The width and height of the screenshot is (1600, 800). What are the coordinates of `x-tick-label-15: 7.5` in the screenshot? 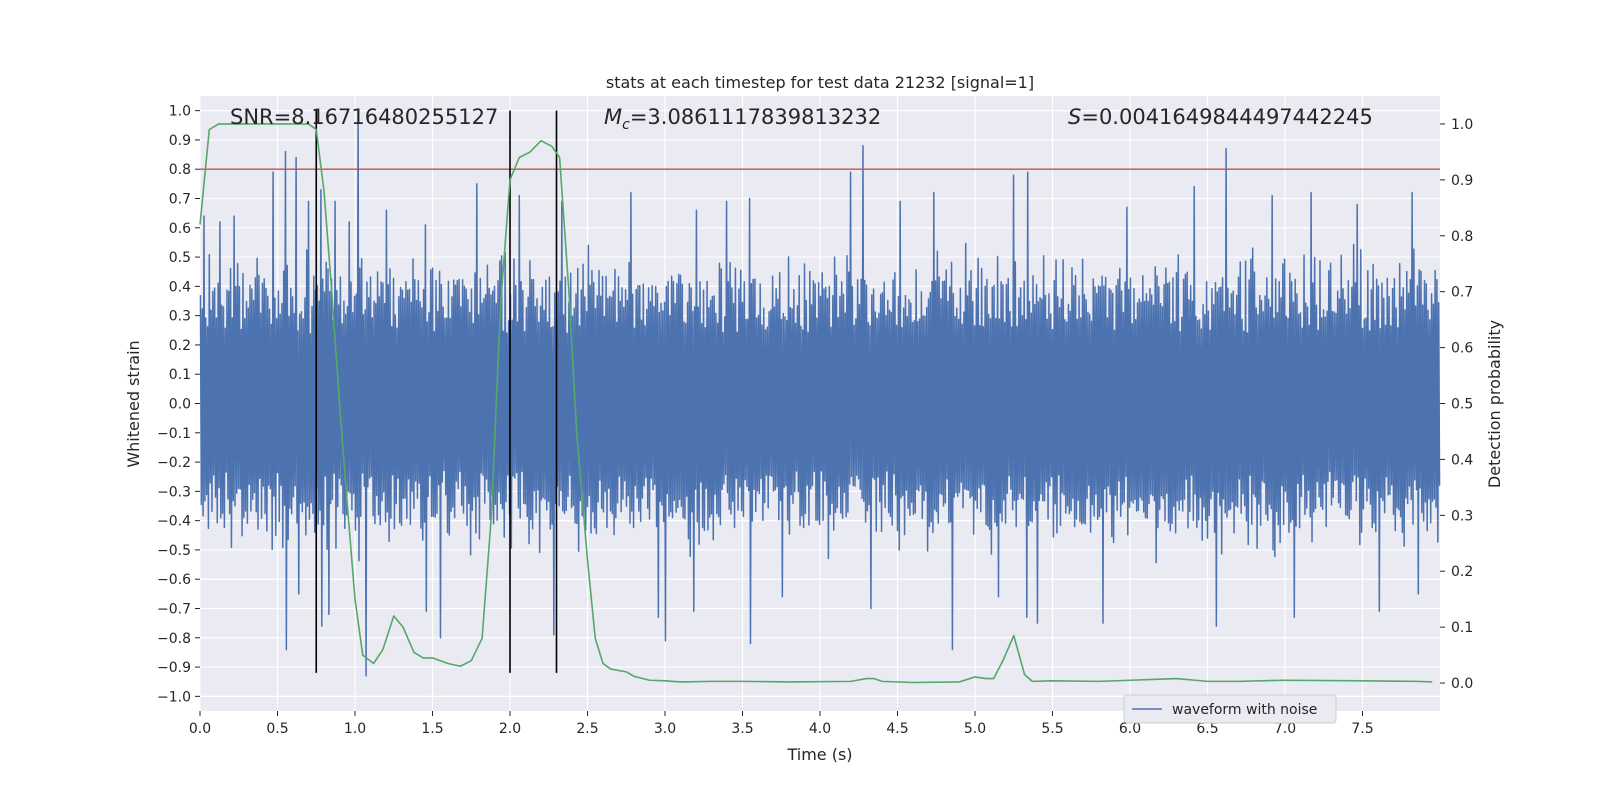 It's located at (1362, 729).